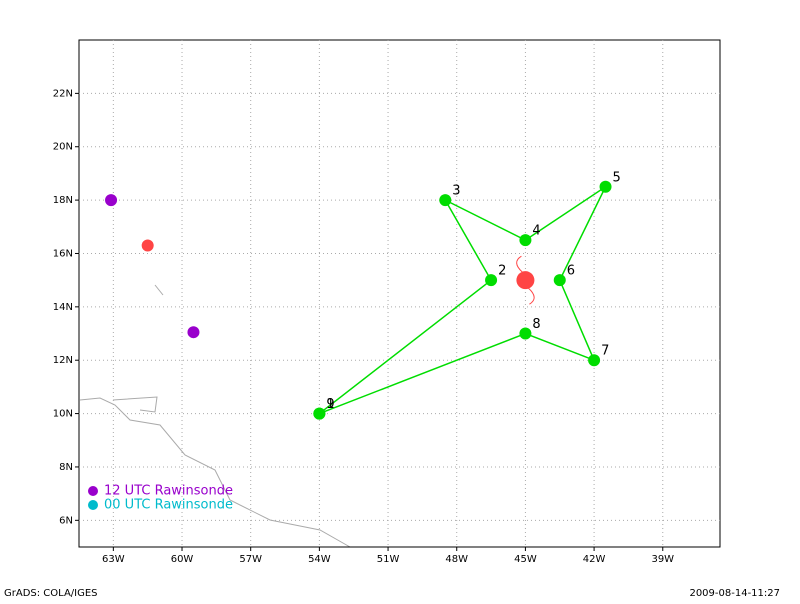 Image resolution: width=800 pixels, height=604 pixels. I want to click on legend-label: 12 UTC Rawinsonde, so click(168, 491).